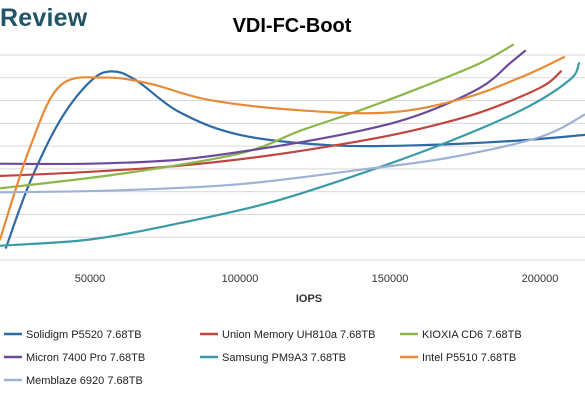 Image resolution: width=585 pixels, height=401 pixels. What do you see at coordinates (298, 335) in the screenshot?
I see `legend-label: Union Memory UH810a 7.68TB` at bounding box center [298, 335].